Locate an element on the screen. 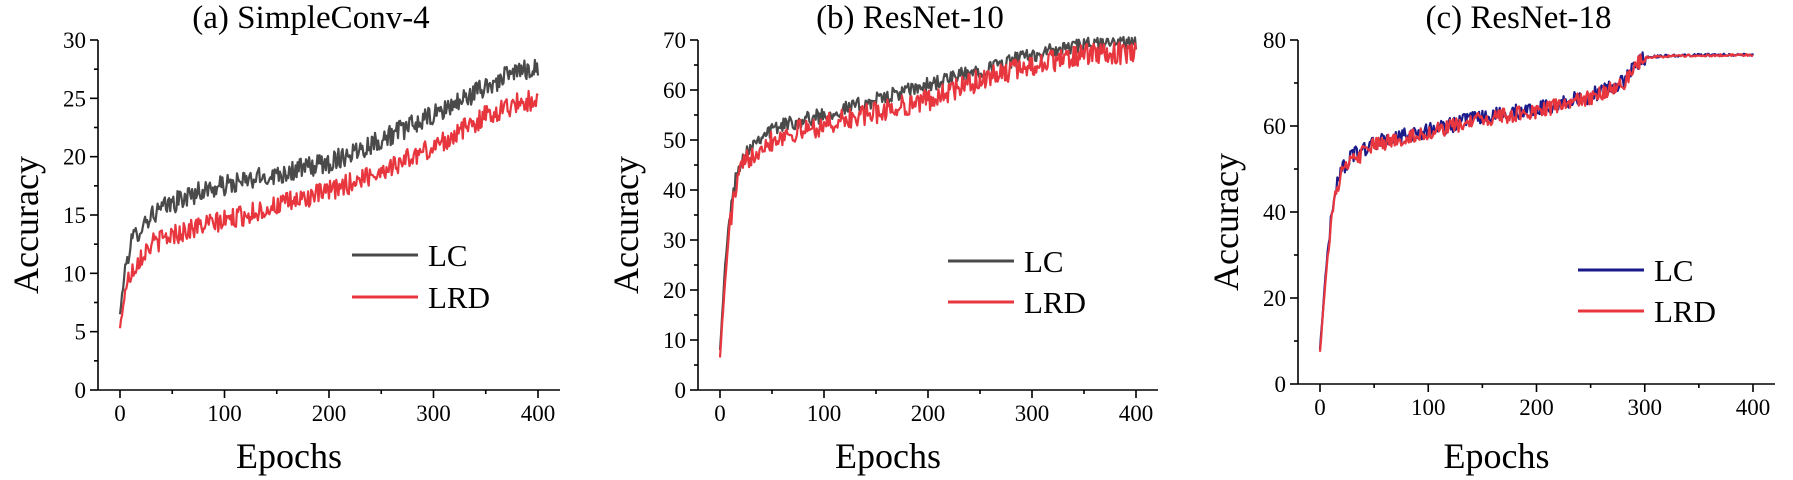 The height and width of the screenshot is (480, 1793). series-line-lrd is located at coordinates (328, 209).